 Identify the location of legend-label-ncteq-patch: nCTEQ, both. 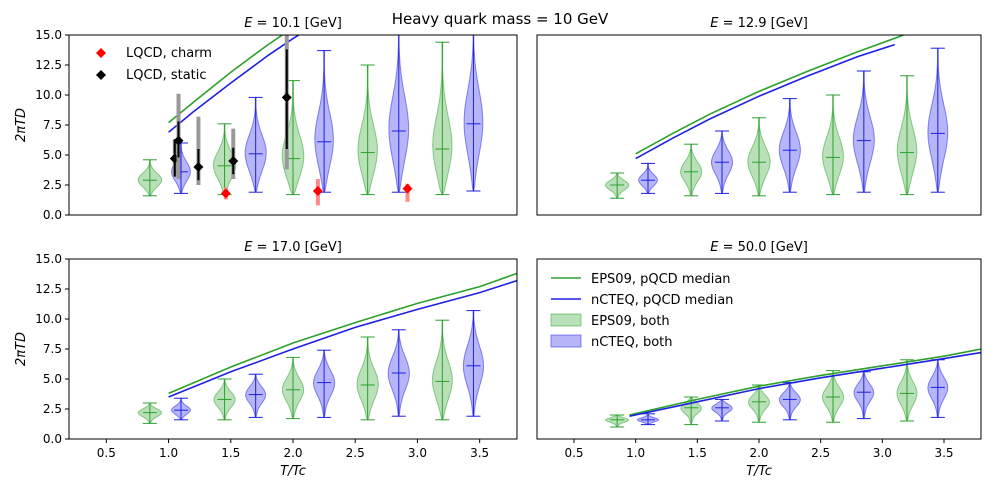
(632, 342).